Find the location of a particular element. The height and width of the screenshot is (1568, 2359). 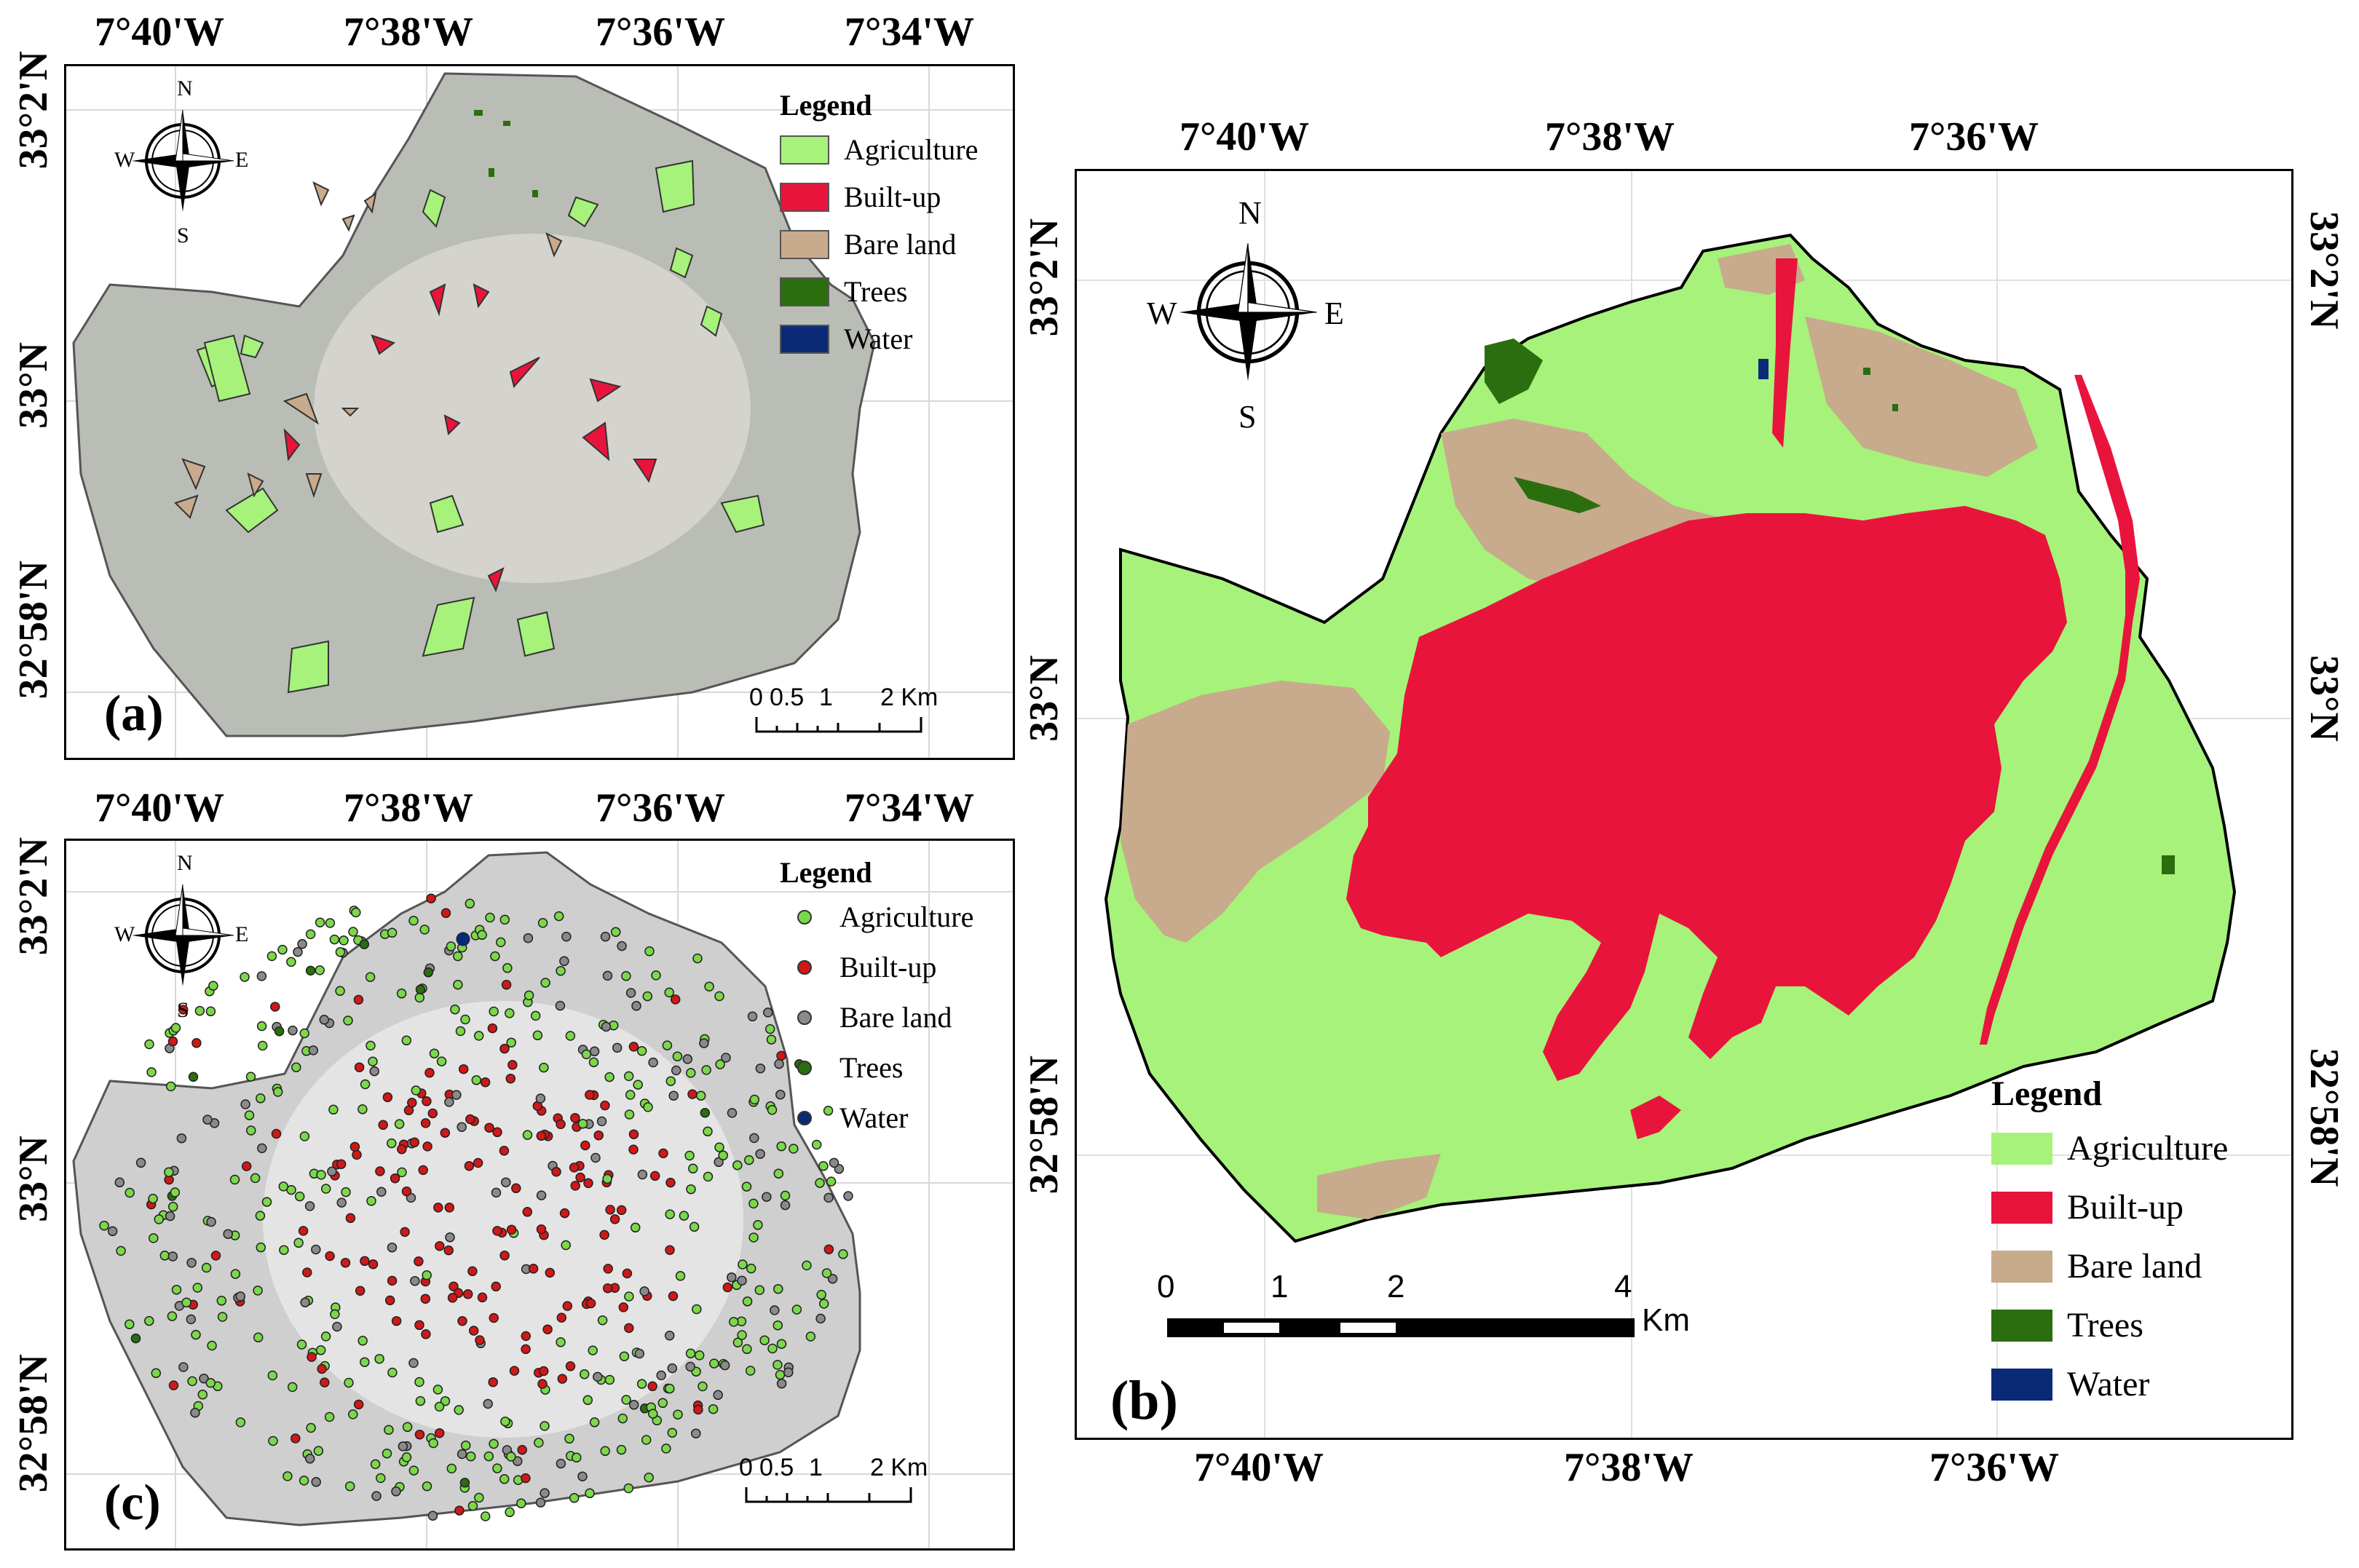

compass-w-label: W is located at coordinates (124, 160).